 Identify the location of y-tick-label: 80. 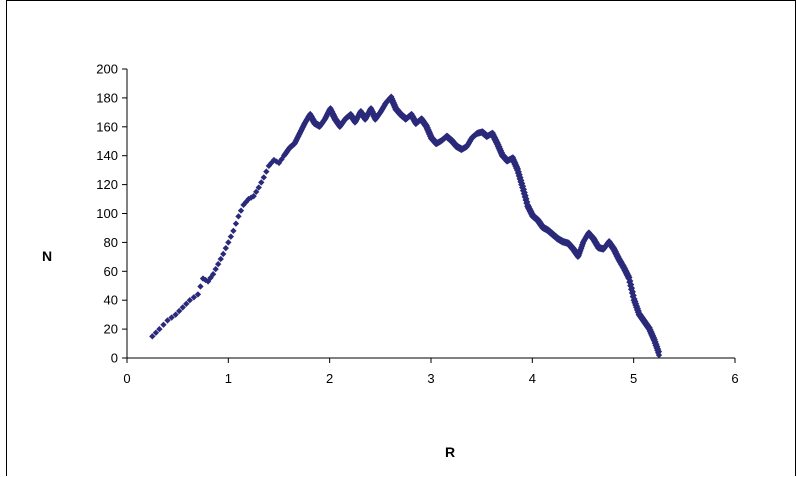
(111, 242).